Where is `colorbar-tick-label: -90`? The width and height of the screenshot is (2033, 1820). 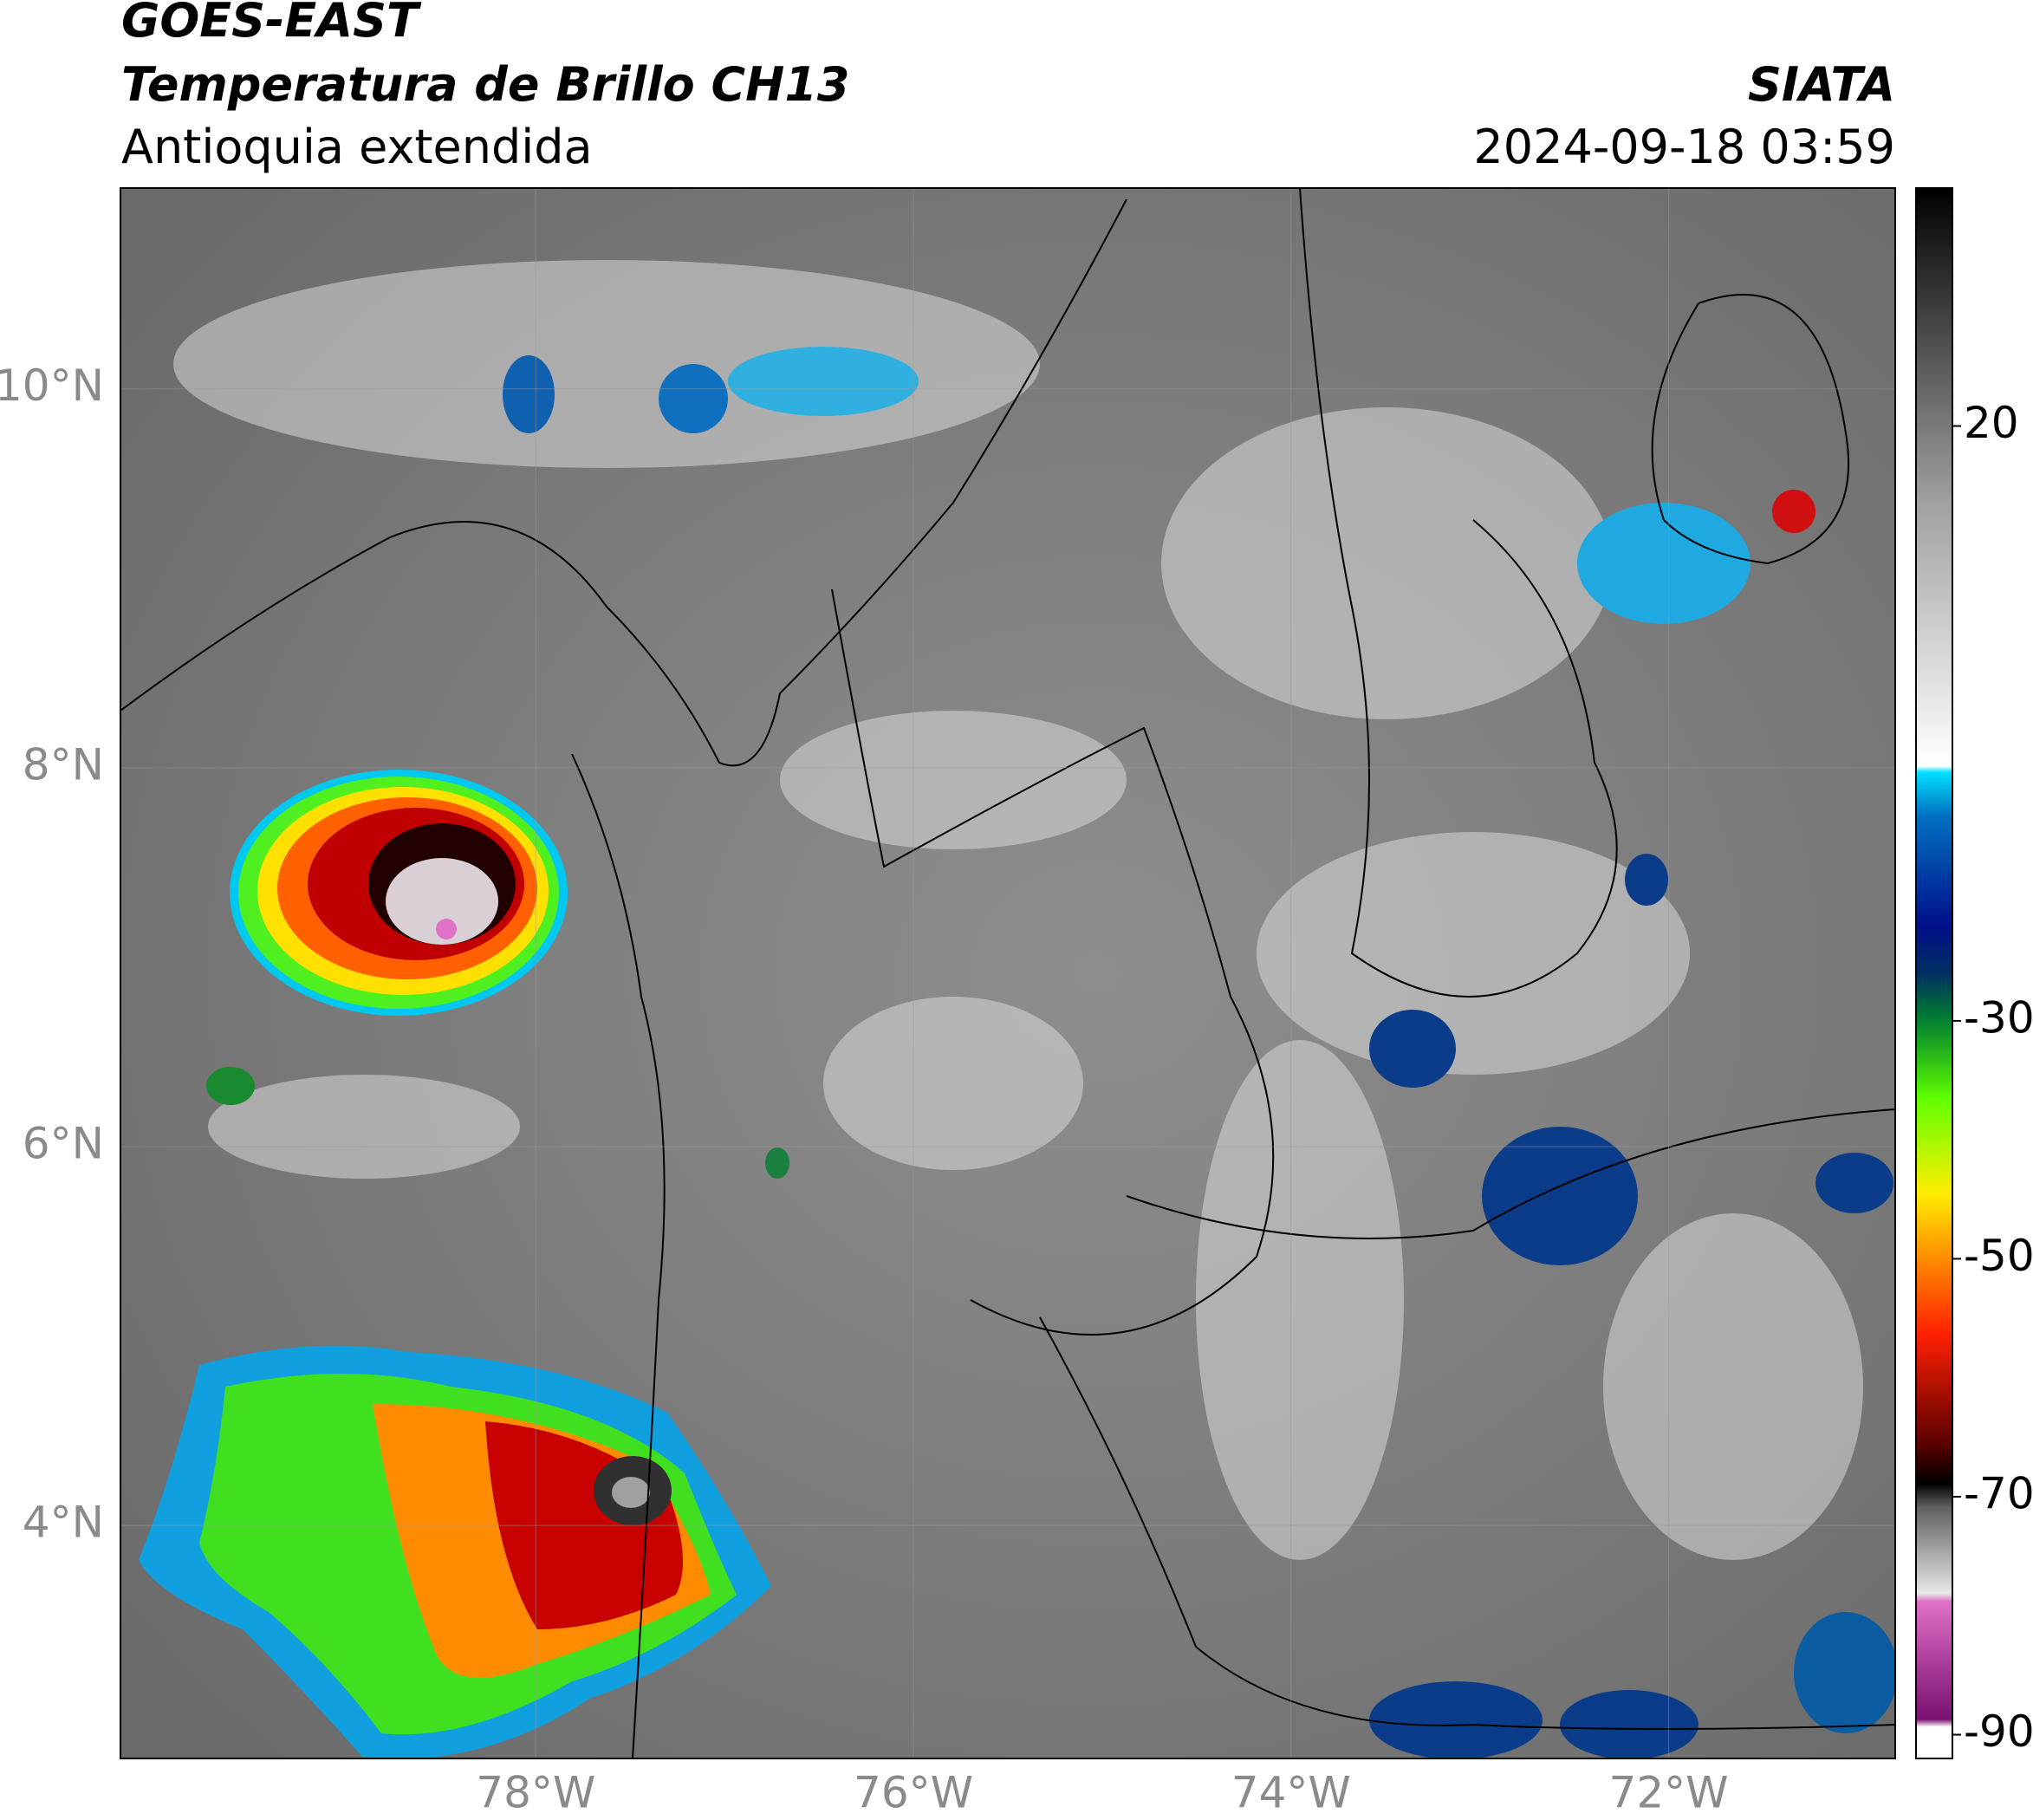 colorbar-tick-label: -90 is located at coordinates (1998, 1731).